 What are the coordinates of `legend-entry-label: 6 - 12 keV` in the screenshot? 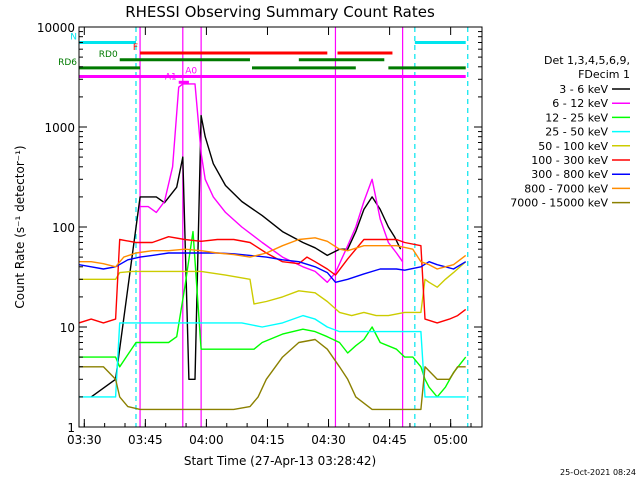 It's located at (580, 103).